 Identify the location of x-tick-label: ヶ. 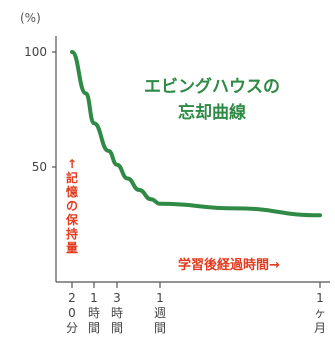
(320, 313).